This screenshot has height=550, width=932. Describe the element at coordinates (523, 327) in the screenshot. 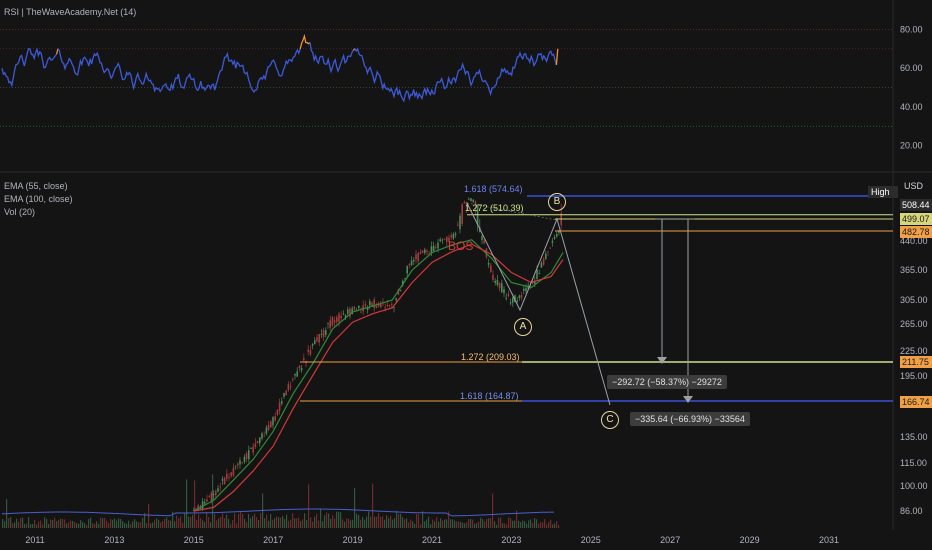

I see `wave-label-a: A` at that location.